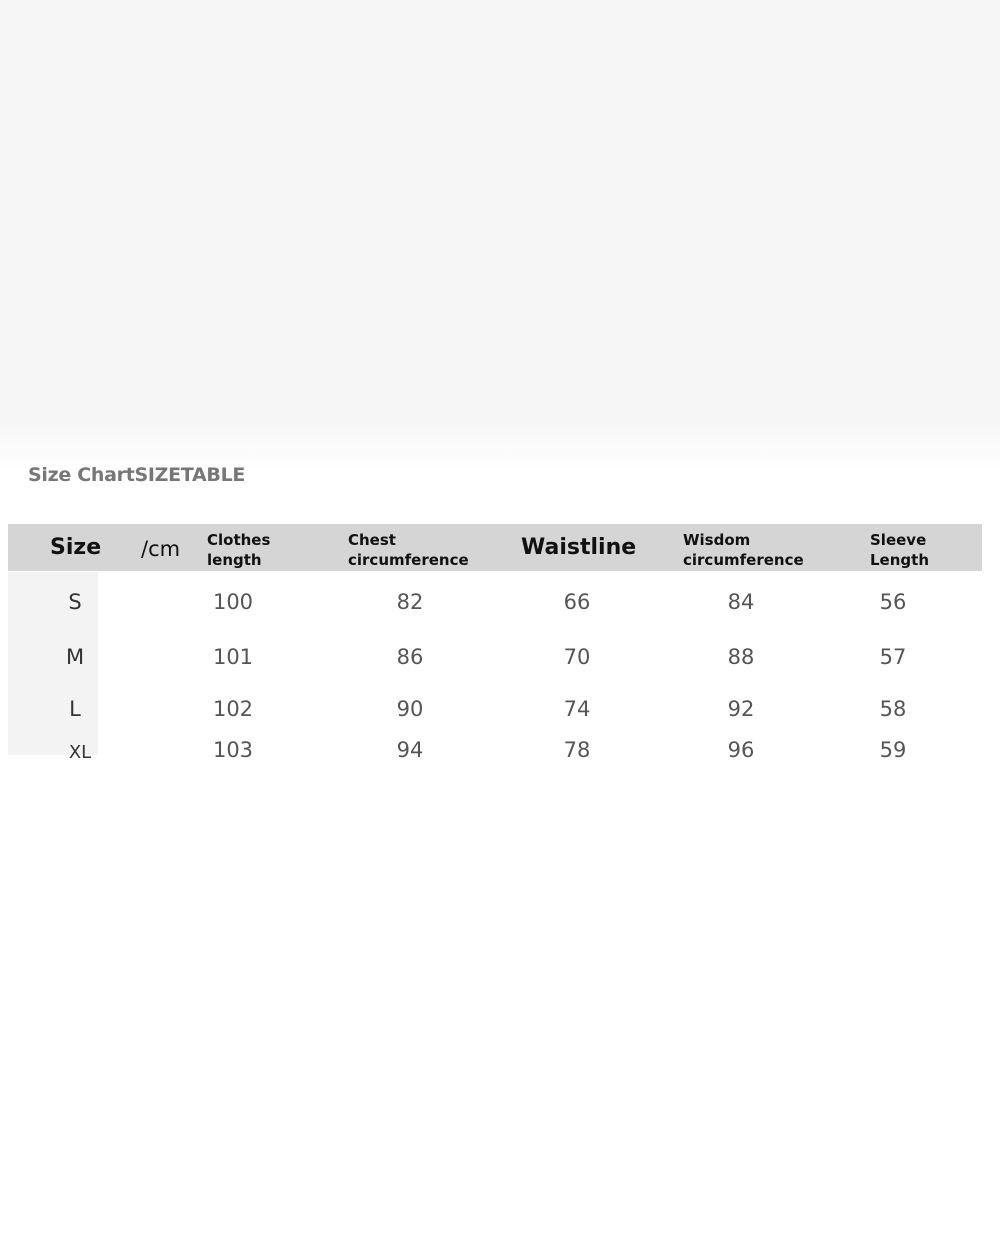 The width and height of the screenshot is (1000, 1250). I want to click on header-sleeve: Sleeve Length, so click(899, 550).